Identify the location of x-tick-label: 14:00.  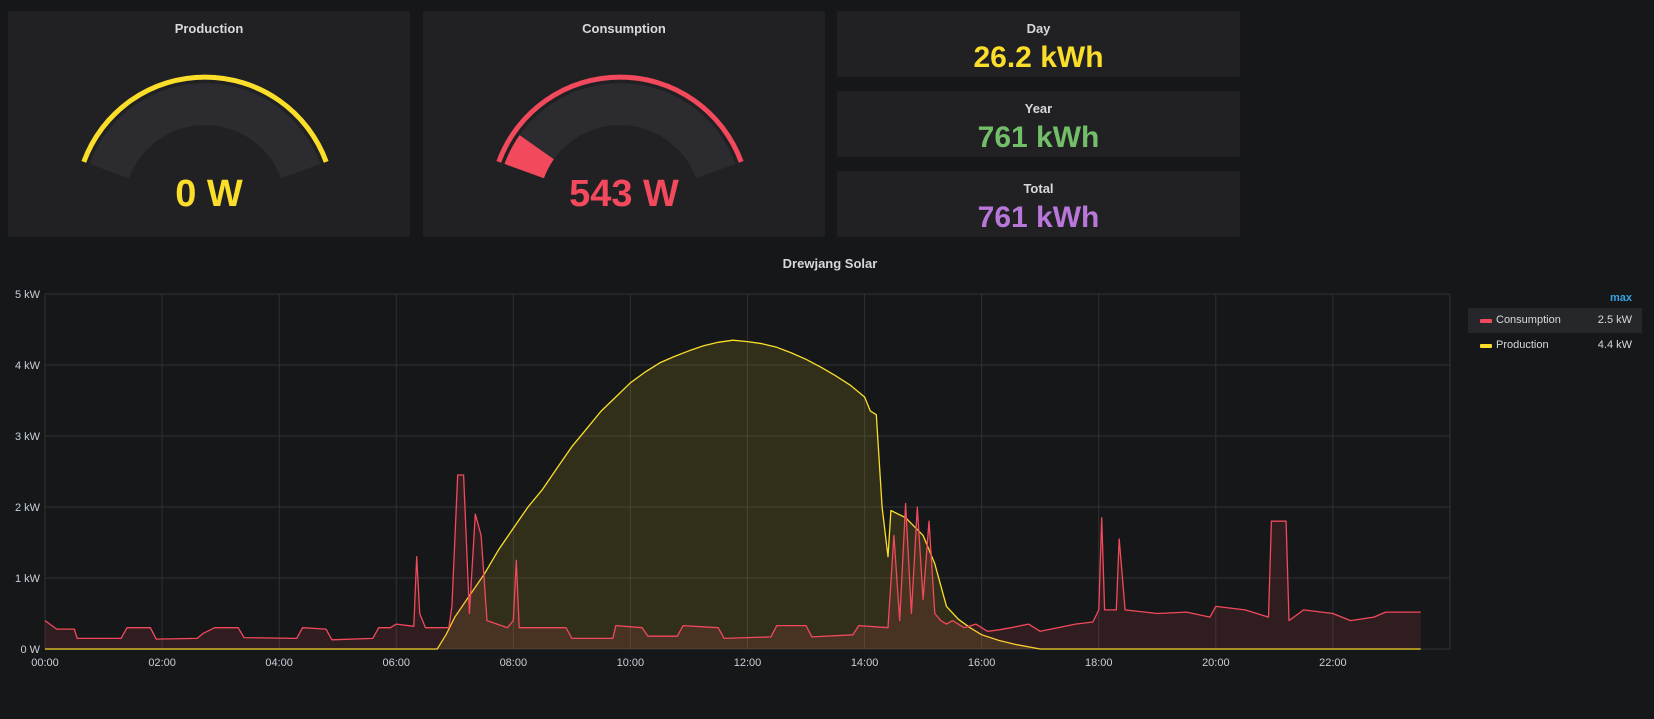
(865, 663).